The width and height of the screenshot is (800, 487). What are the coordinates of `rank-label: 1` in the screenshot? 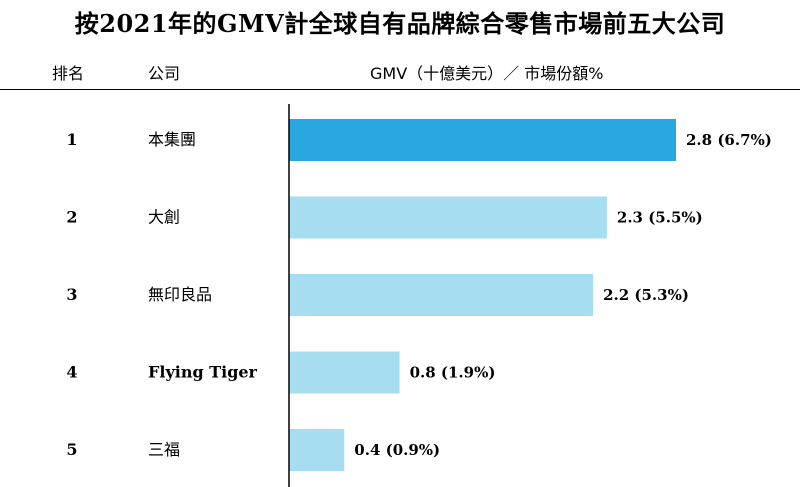 It's located at (71, 139).